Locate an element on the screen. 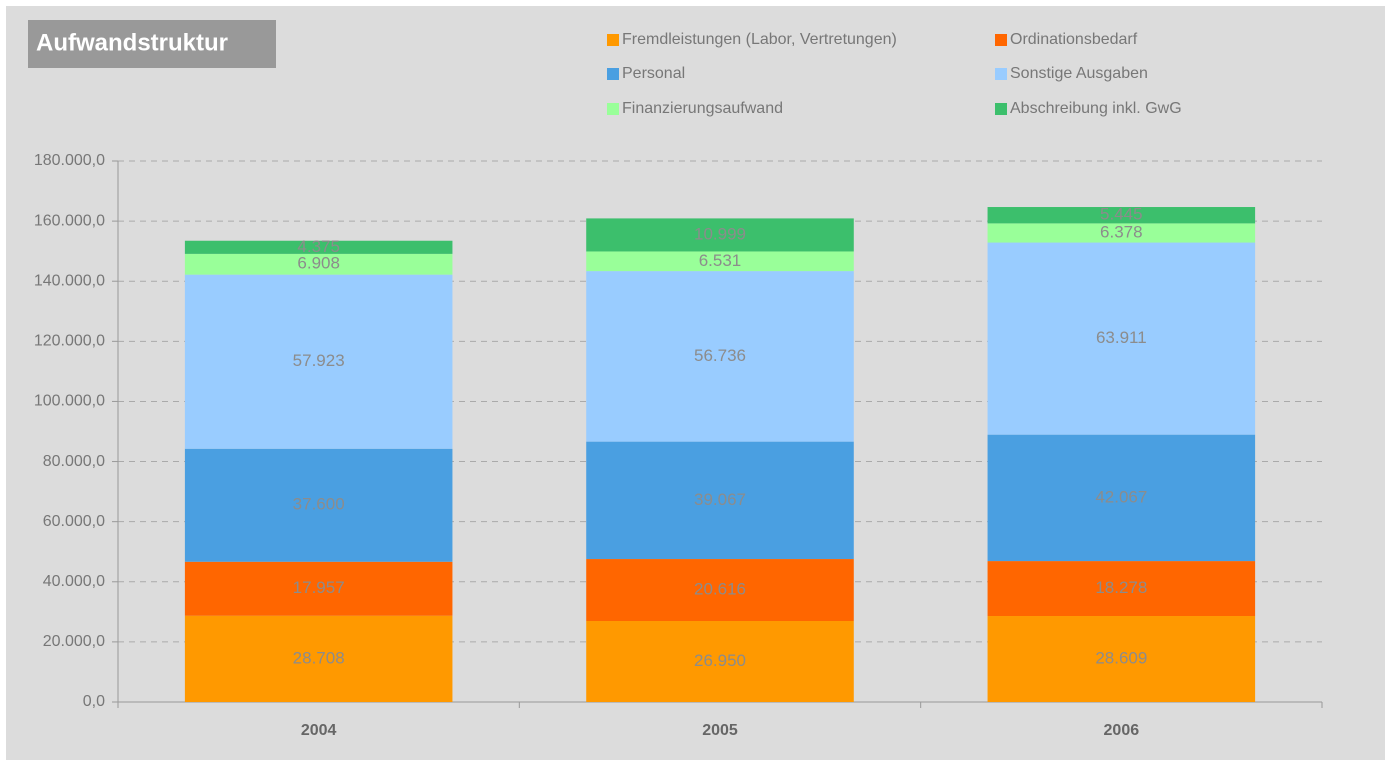  y-tick-label: 80.000,0 is located at coordinates (74, 461).